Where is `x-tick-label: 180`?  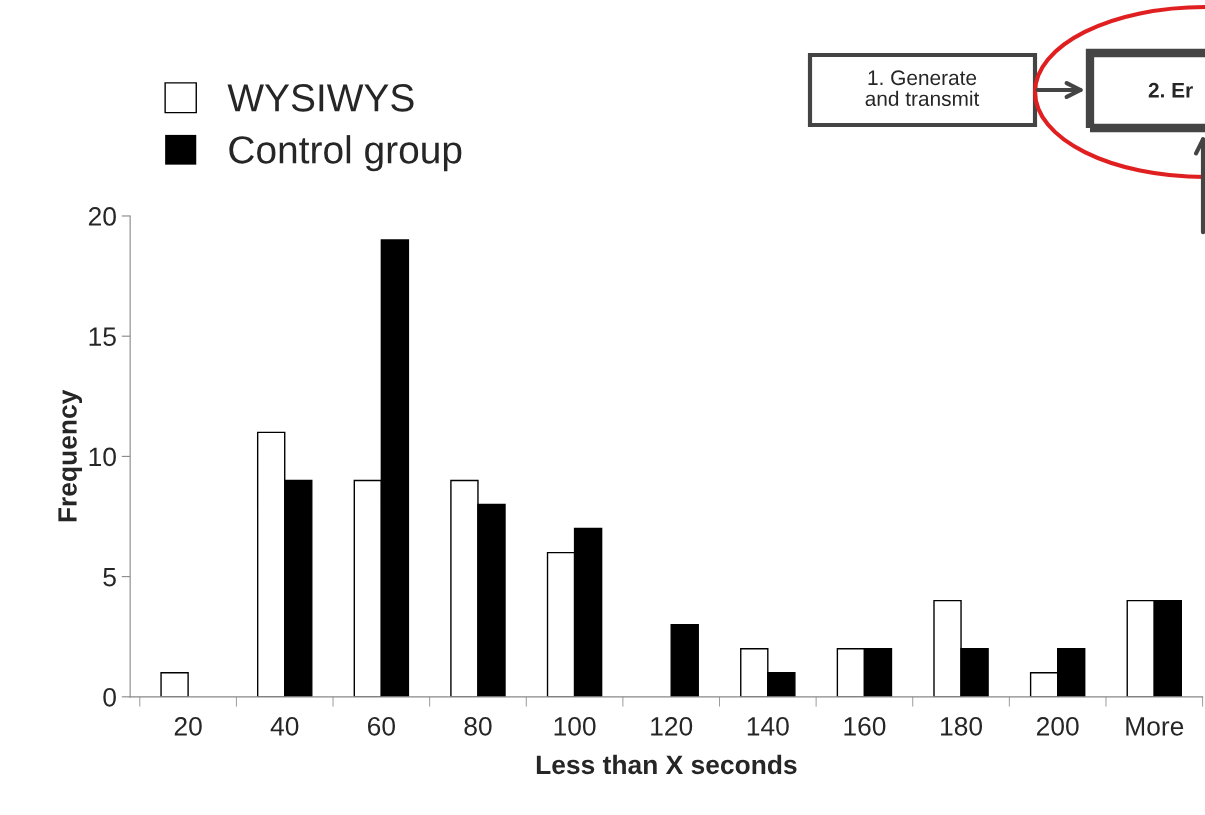
x-tick-label: 180 is located at coordinates (962, 726).